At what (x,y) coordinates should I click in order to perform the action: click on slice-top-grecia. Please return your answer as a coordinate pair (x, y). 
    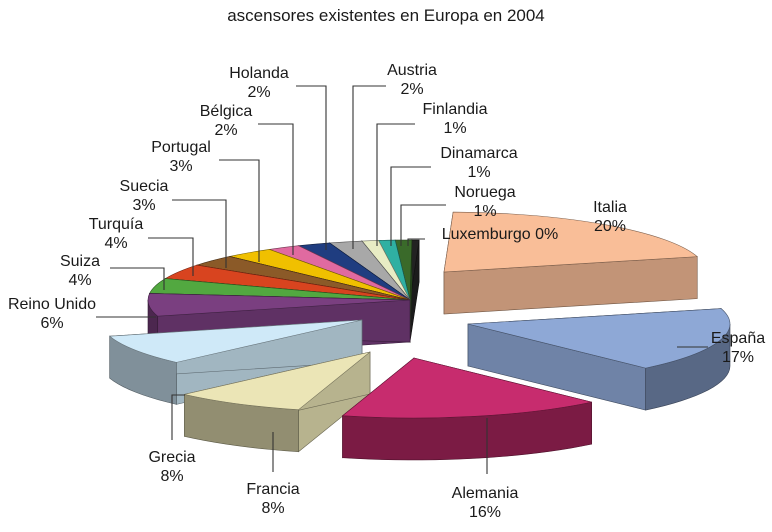
    Looking at the image, I should click on (235, 341).